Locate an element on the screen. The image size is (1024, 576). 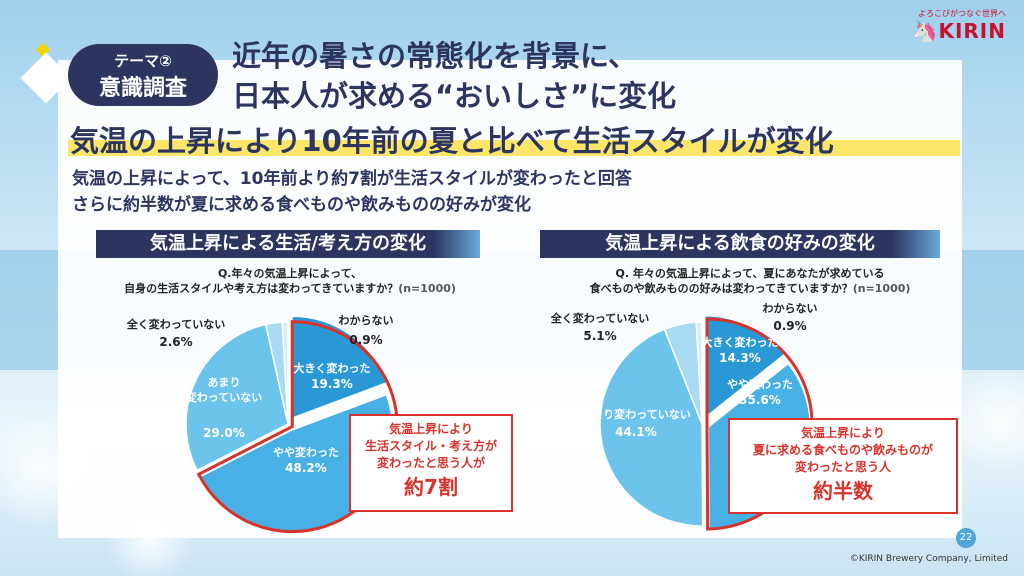
chart1-slice-0-value: 19.3% is located at coordinates (332, 384).